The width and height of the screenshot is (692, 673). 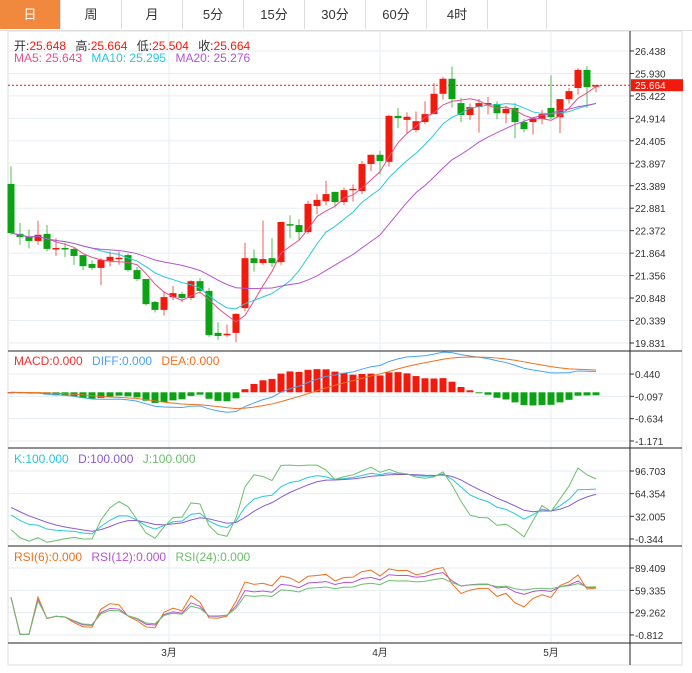 I want to click on rsi24-line, so click(x=303, y=606).